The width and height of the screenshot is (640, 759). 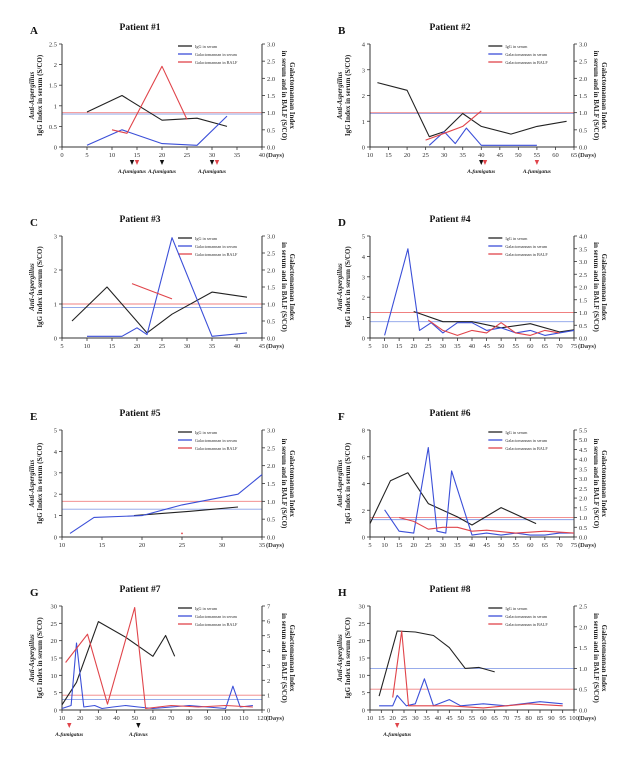 I want to click on y-right-tick-label: 2.0, so click(x=583, y=499).